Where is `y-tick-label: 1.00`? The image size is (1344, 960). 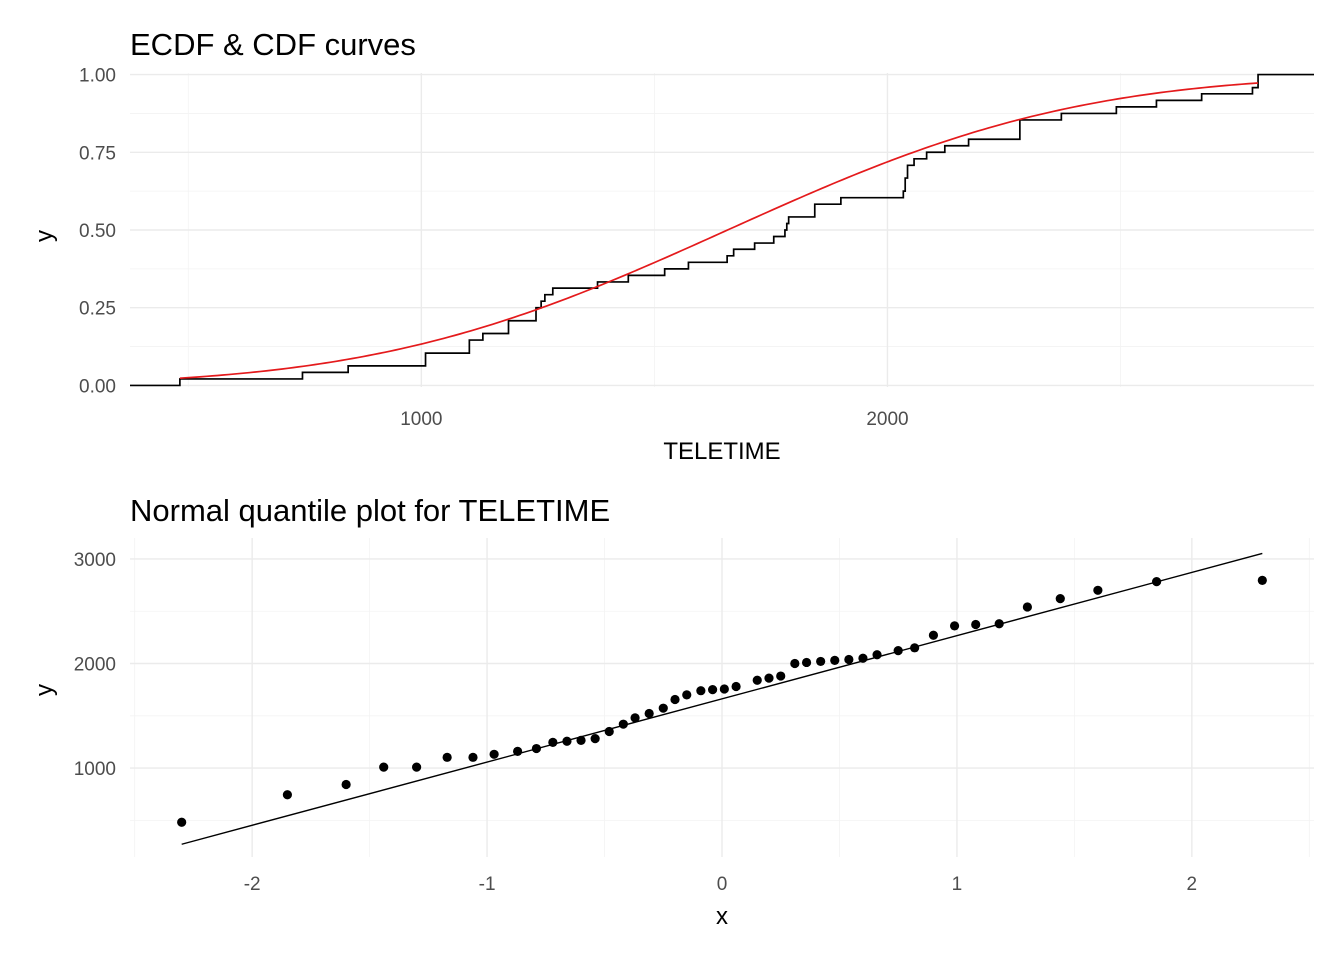 y-tick-label: 1.00 is located at coordinates (97, 76).